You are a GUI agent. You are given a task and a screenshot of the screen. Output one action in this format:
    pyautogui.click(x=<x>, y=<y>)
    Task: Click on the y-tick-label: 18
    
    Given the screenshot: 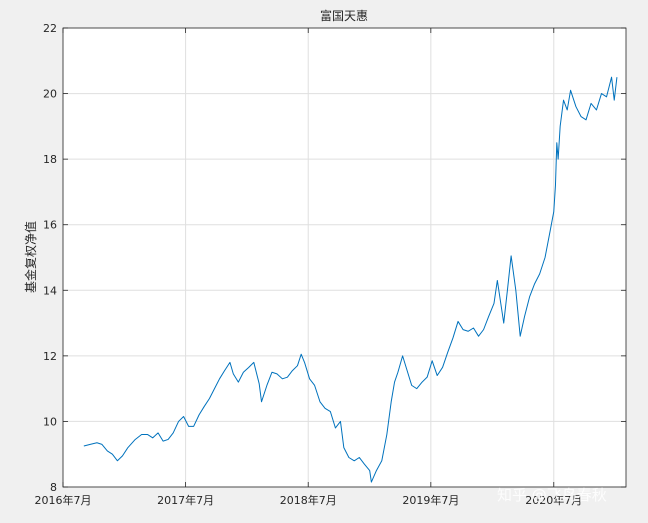 What is the action you would take?
    pyautogui.click(x=50, y=159)
    